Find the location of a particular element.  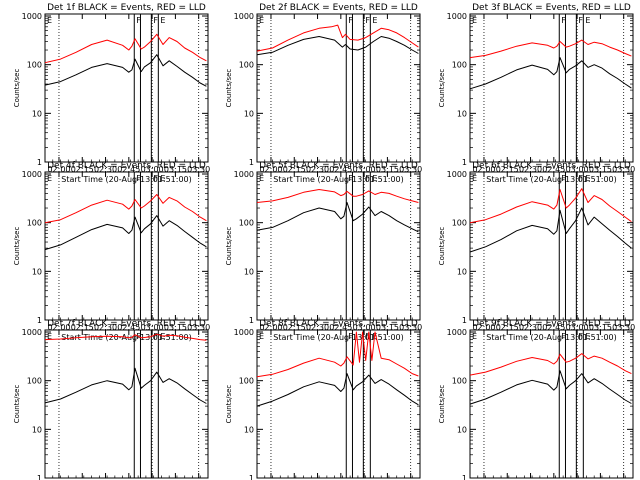

panel-title: Det 7f BLACK = Events, RED = LLD is located at coordinates (126, 324).